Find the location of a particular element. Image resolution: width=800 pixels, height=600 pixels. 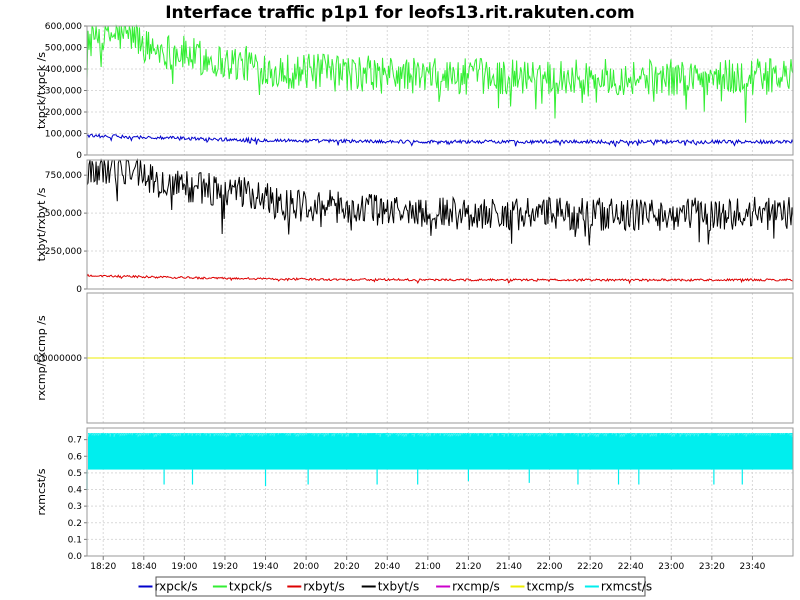

legend-item-rxpck: rxpck/s is located at coordinates (168, 587).